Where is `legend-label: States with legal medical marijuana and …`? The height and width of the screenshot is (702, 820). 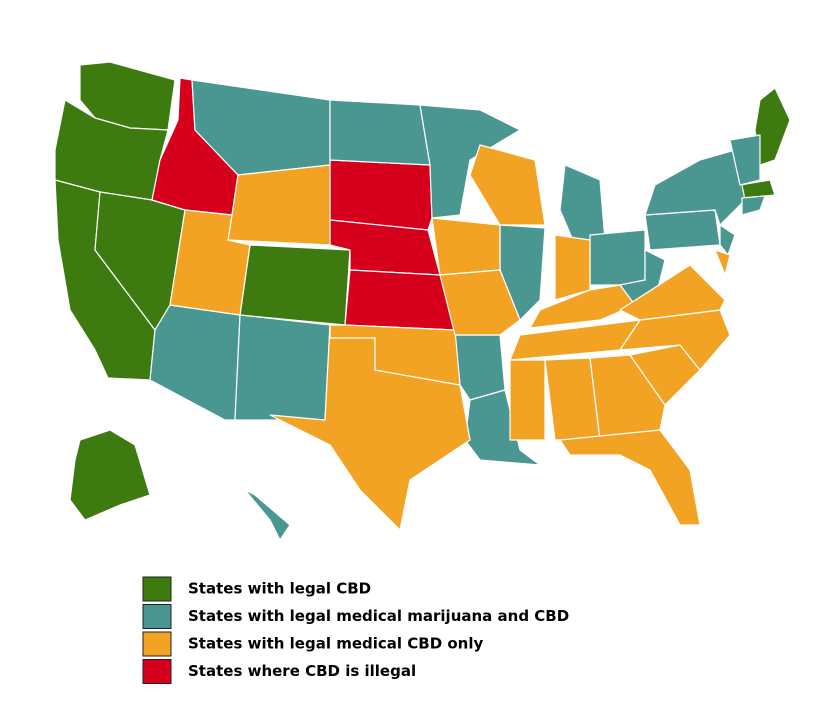 legend-label: States with legal medical marijuana and … is located at coordinates (378, 616).